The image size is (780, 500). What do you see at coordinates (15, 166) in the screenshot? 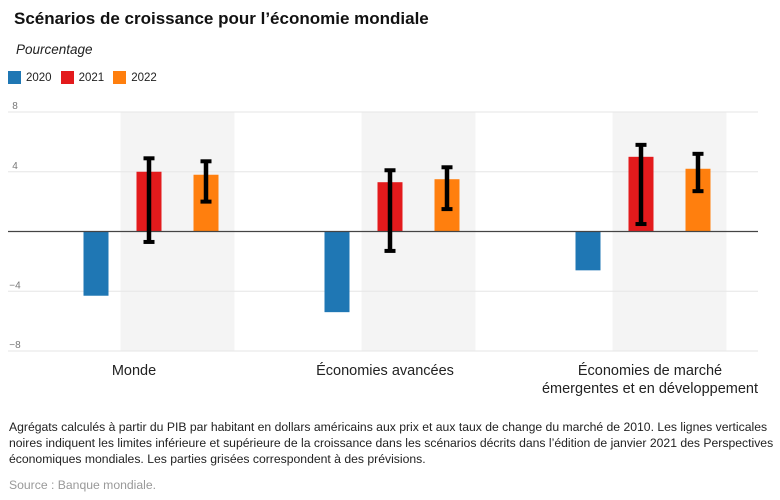
I see `y-tick-label-3: 4` at bounding box center [15, 166].